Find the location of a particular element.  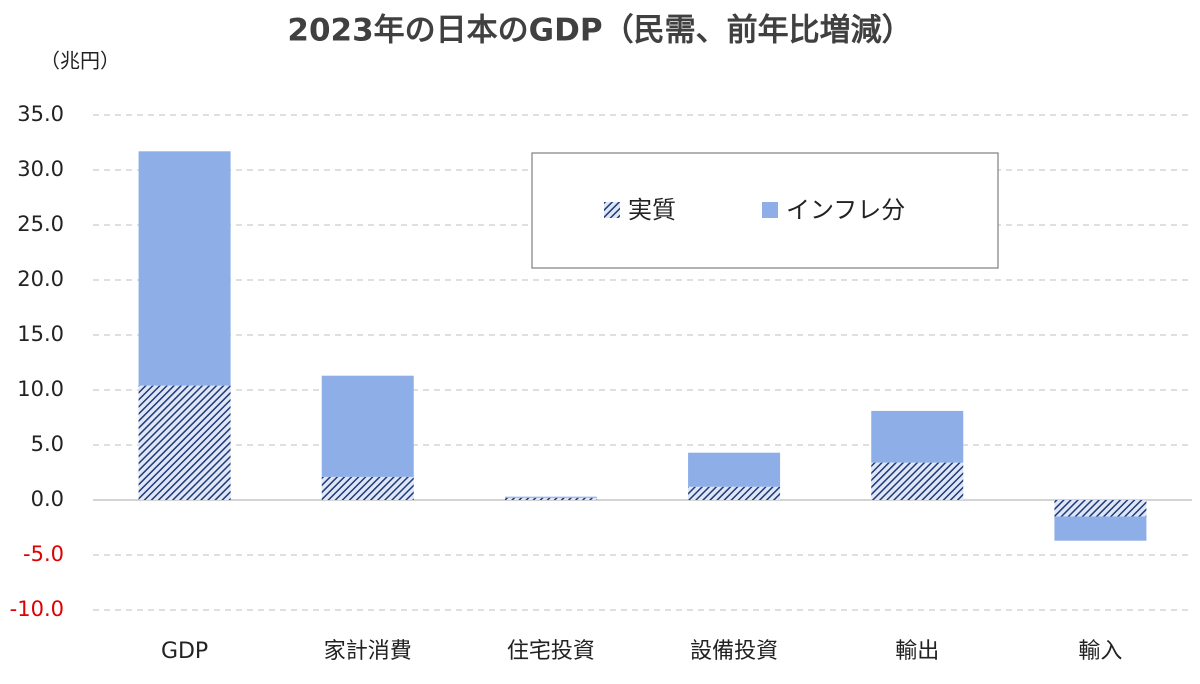

y-tick-label: 5.0 is located at coordinates (47, 444).